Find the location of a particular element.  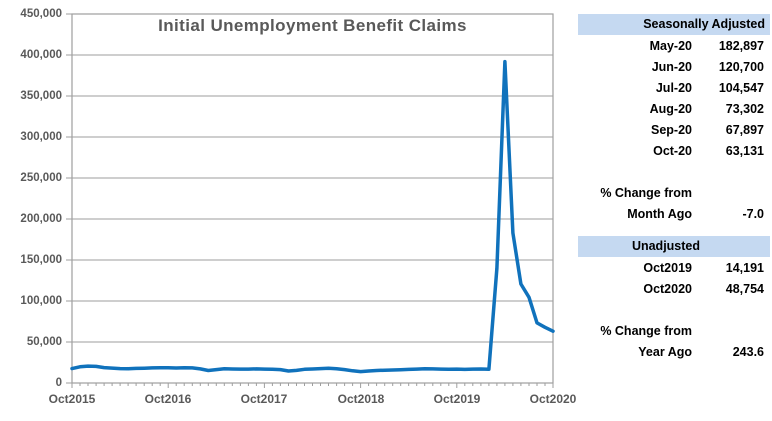

x-axis-tick-label: Oct2018 is located at coordinates (361, 399).